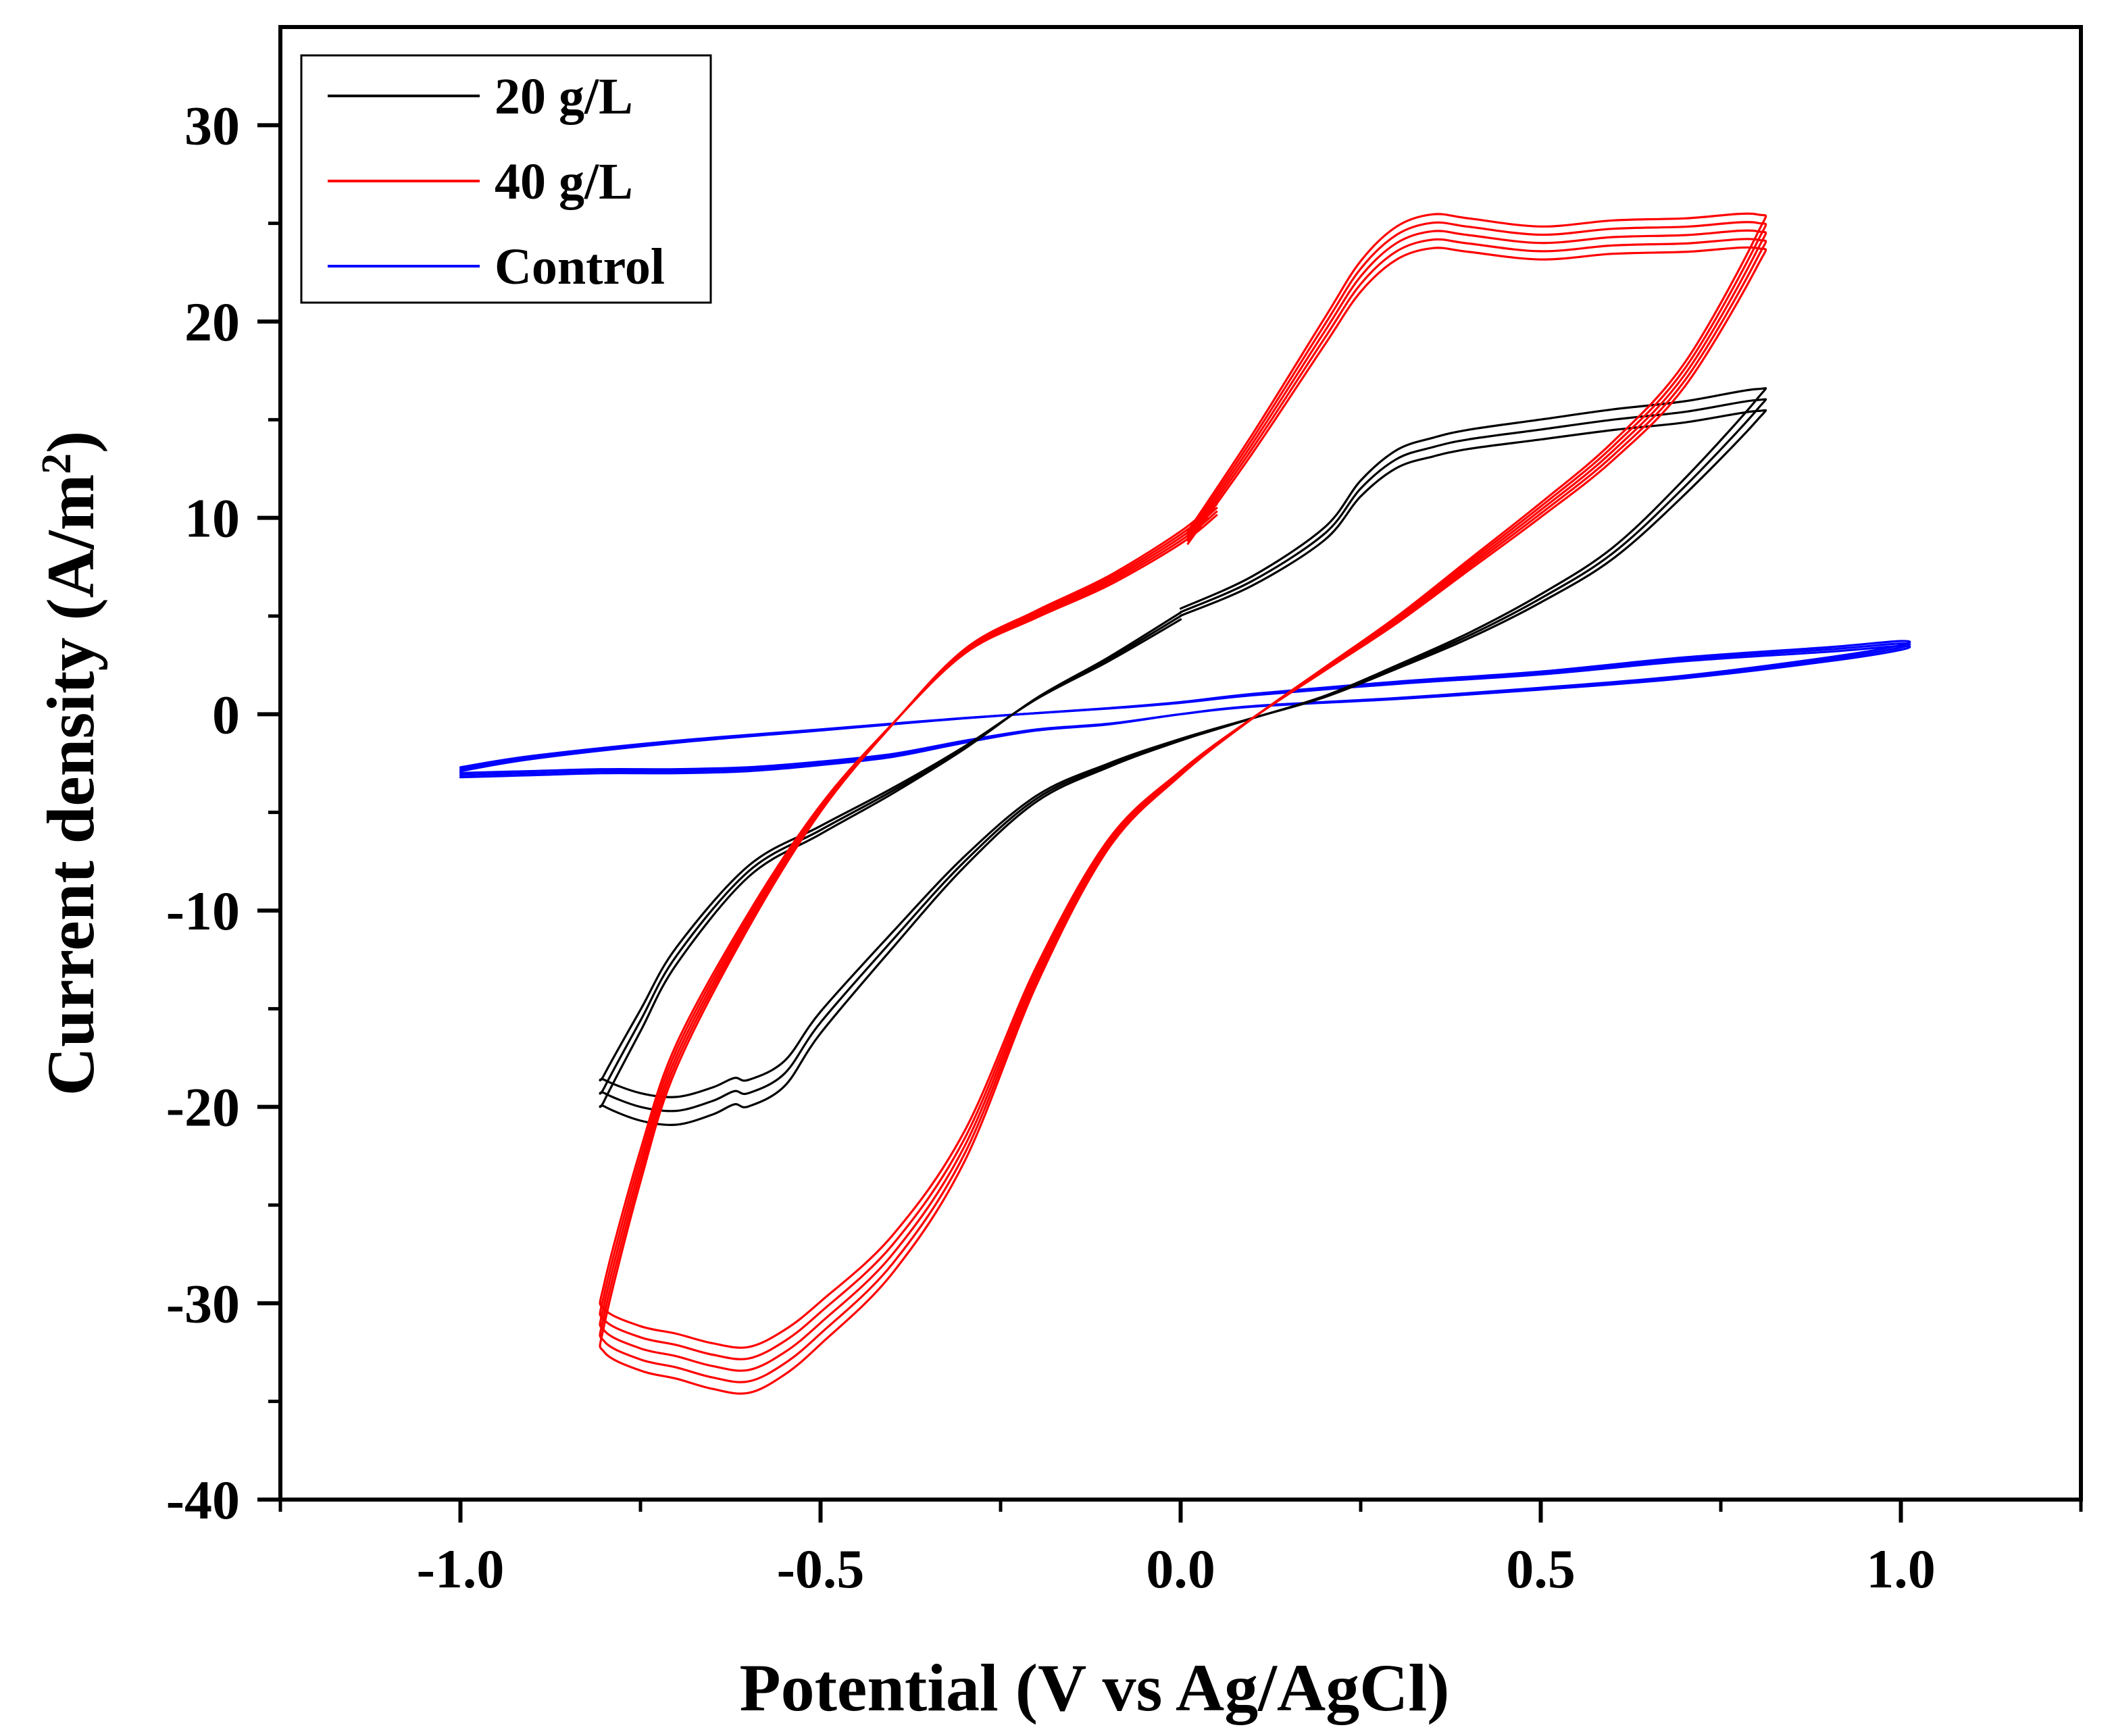 The image size is (2112, 1736). What do you see at coordinates (1541, 1569) in the screenshot?
I see `x-tick-label: 0.5` at bounding box center [1541, 1569].